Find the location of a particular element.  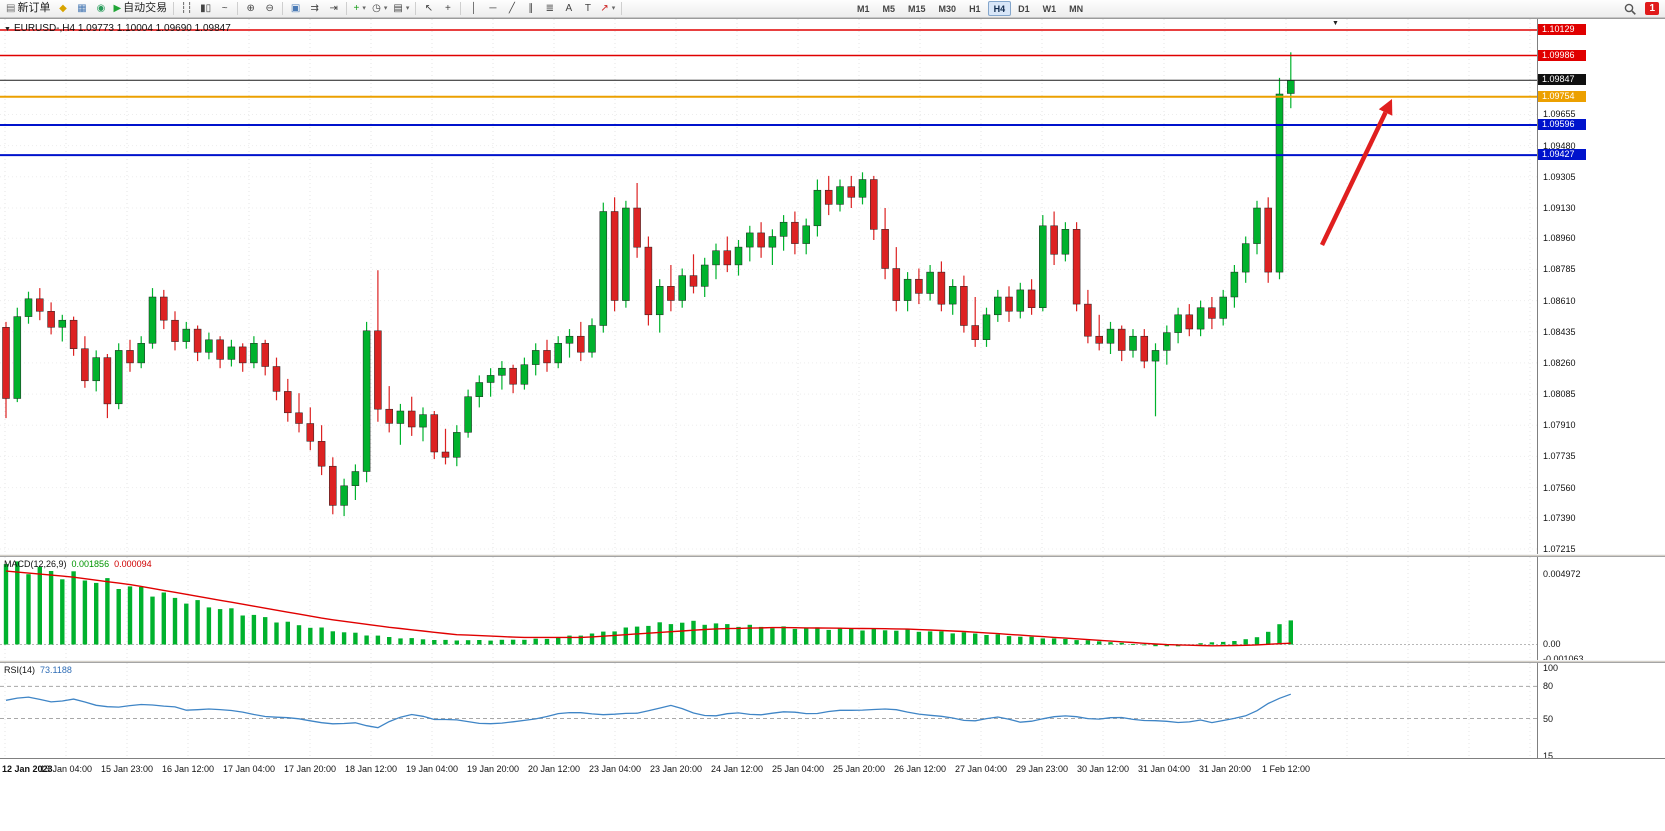

time-axis-label: 23 Jan 04:00 is located at coordinates (615, 769).